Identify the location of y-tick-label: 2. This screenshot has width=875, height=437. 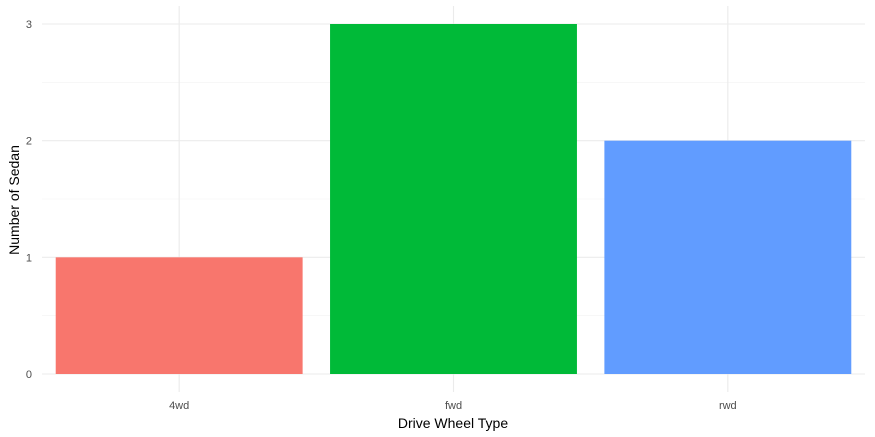
(29, 142).